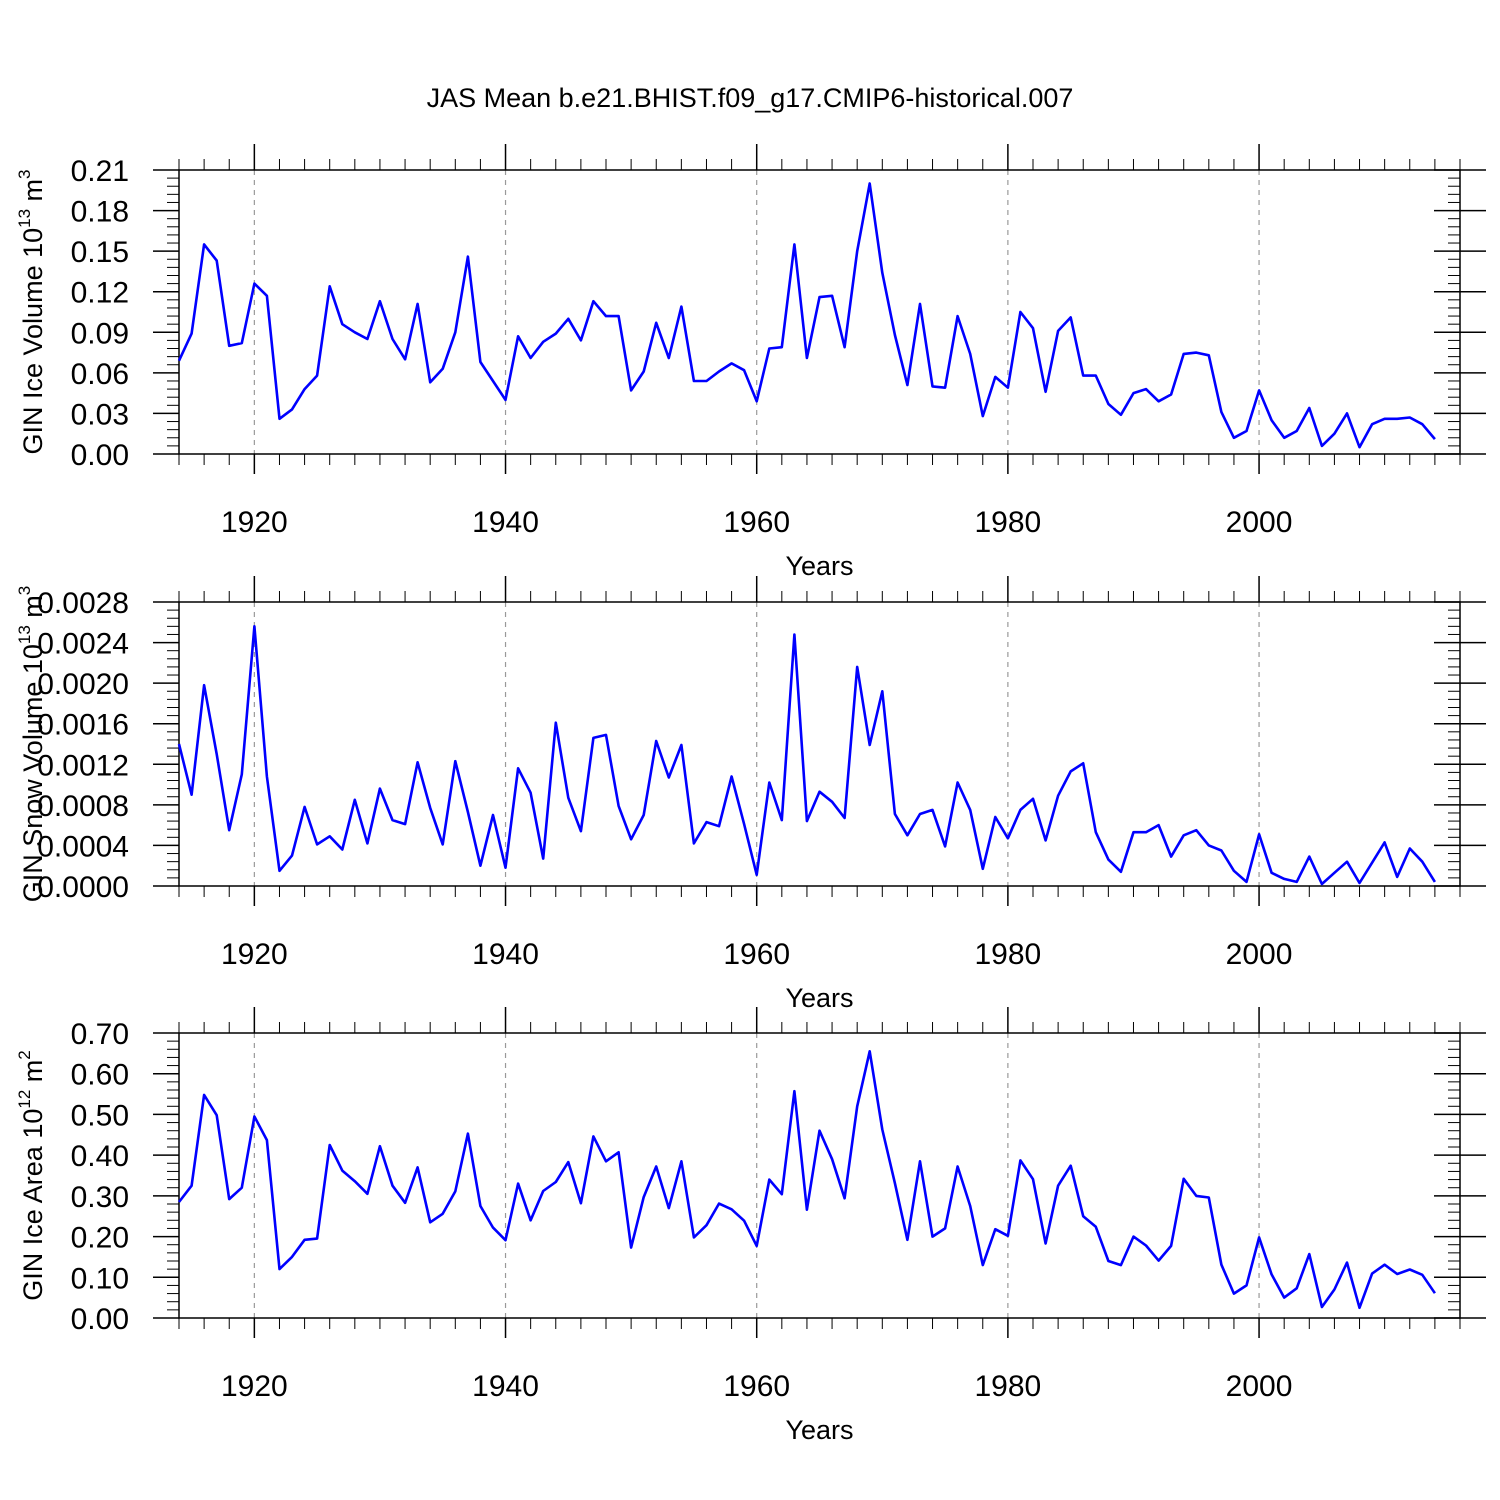 The height and width of the screenshot is (1500, 1500). Describe the element at coordinates (100, 1034) in the screenshot. I see `y-tick-label: 0.70` at that location.